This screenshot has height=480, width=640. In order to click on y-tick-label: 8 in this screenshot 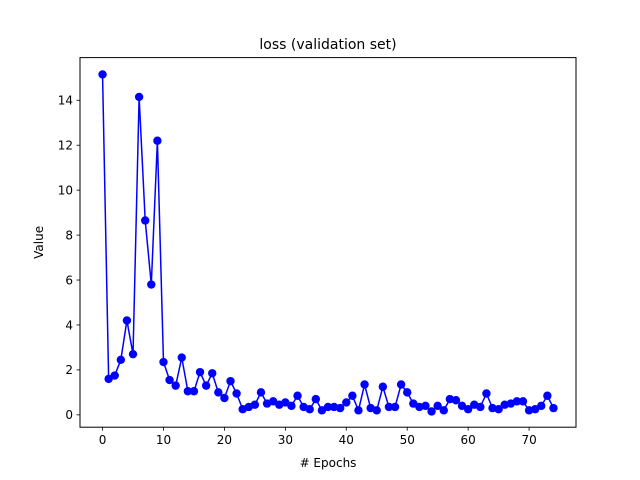, I will do `click(69, 235)`.